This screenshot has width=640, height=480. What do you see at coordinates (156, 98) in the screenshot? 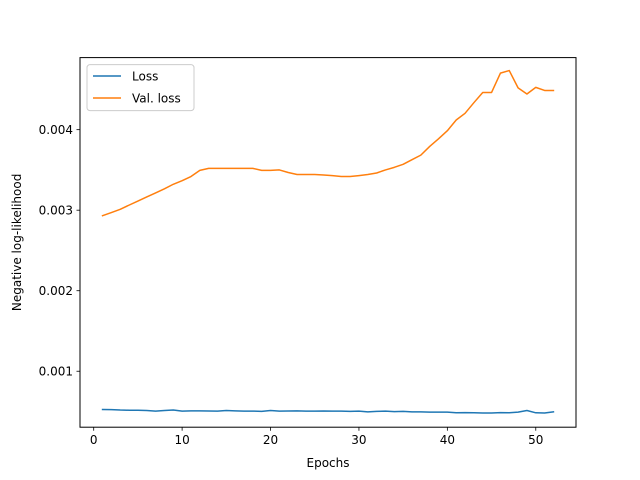
I see `legend-label-1: Val. loss` at bounding box center [156, 98].